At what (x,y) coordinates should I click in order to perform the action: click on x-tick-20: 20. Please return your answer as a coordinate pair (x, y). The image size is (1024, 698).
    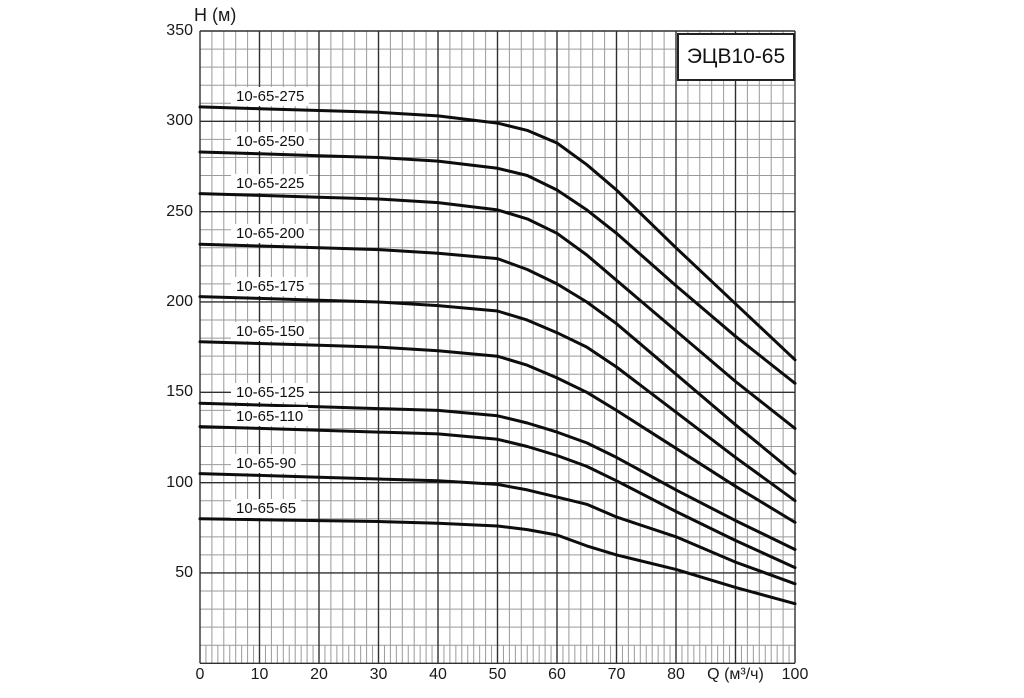
    Looking at the image, I should click on (319, 674).